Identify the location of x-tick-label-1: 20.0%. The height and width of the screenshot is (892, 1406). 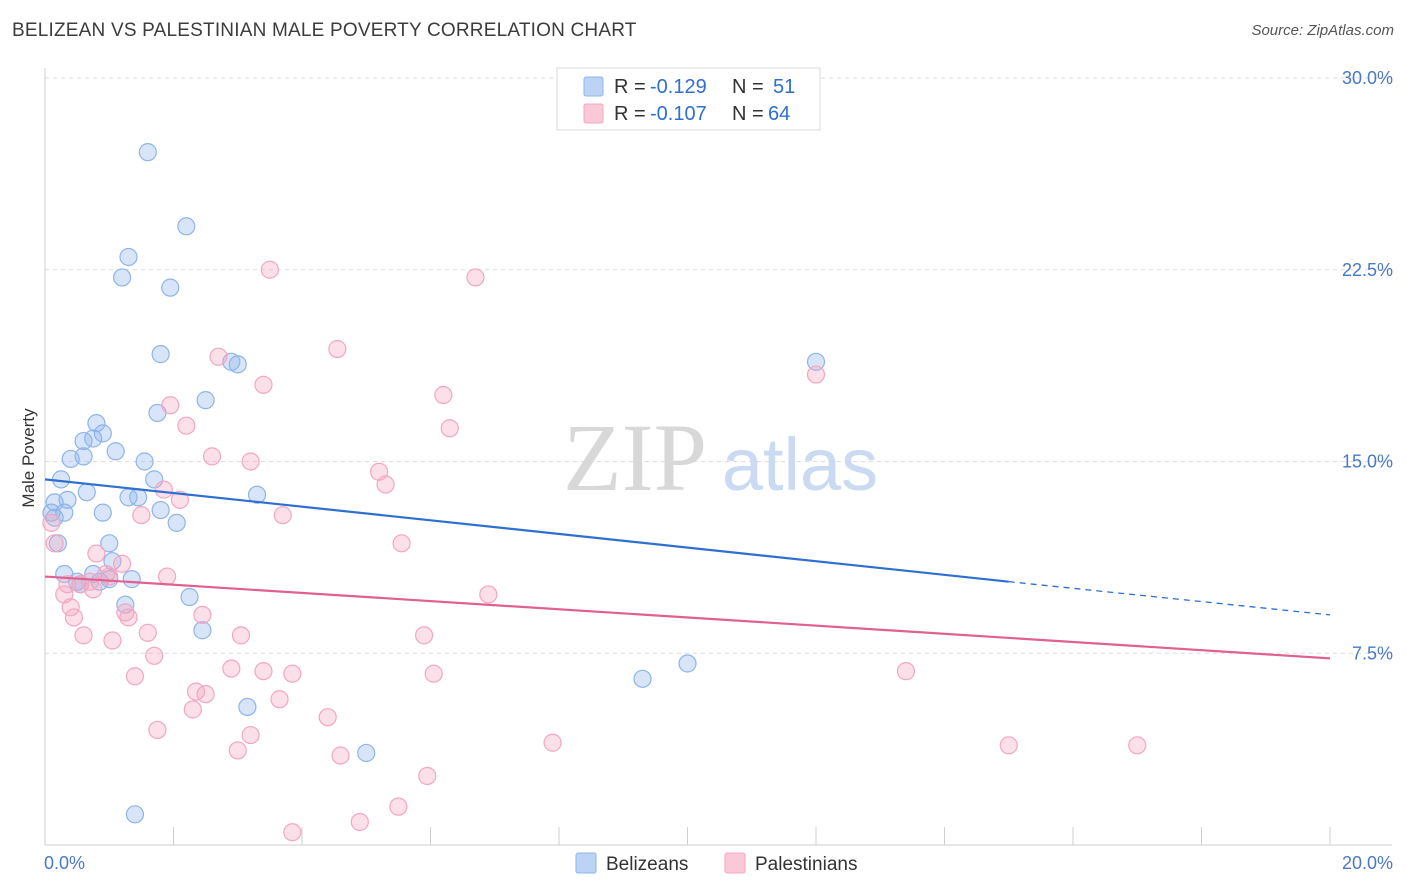
(1367, 863).